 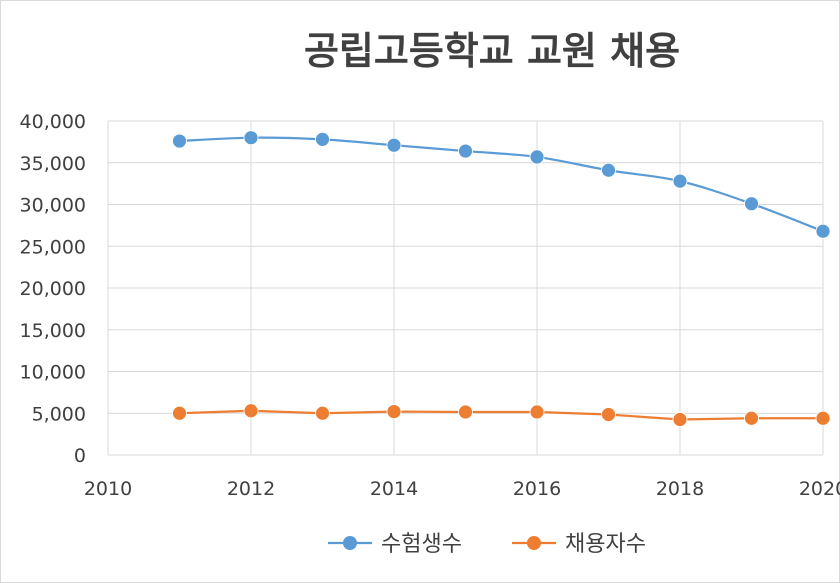 What do you see at coordinates (59, 414) in the screenshot?
I see `y-tick-label: 5,000` at bounding box center [59, 414].